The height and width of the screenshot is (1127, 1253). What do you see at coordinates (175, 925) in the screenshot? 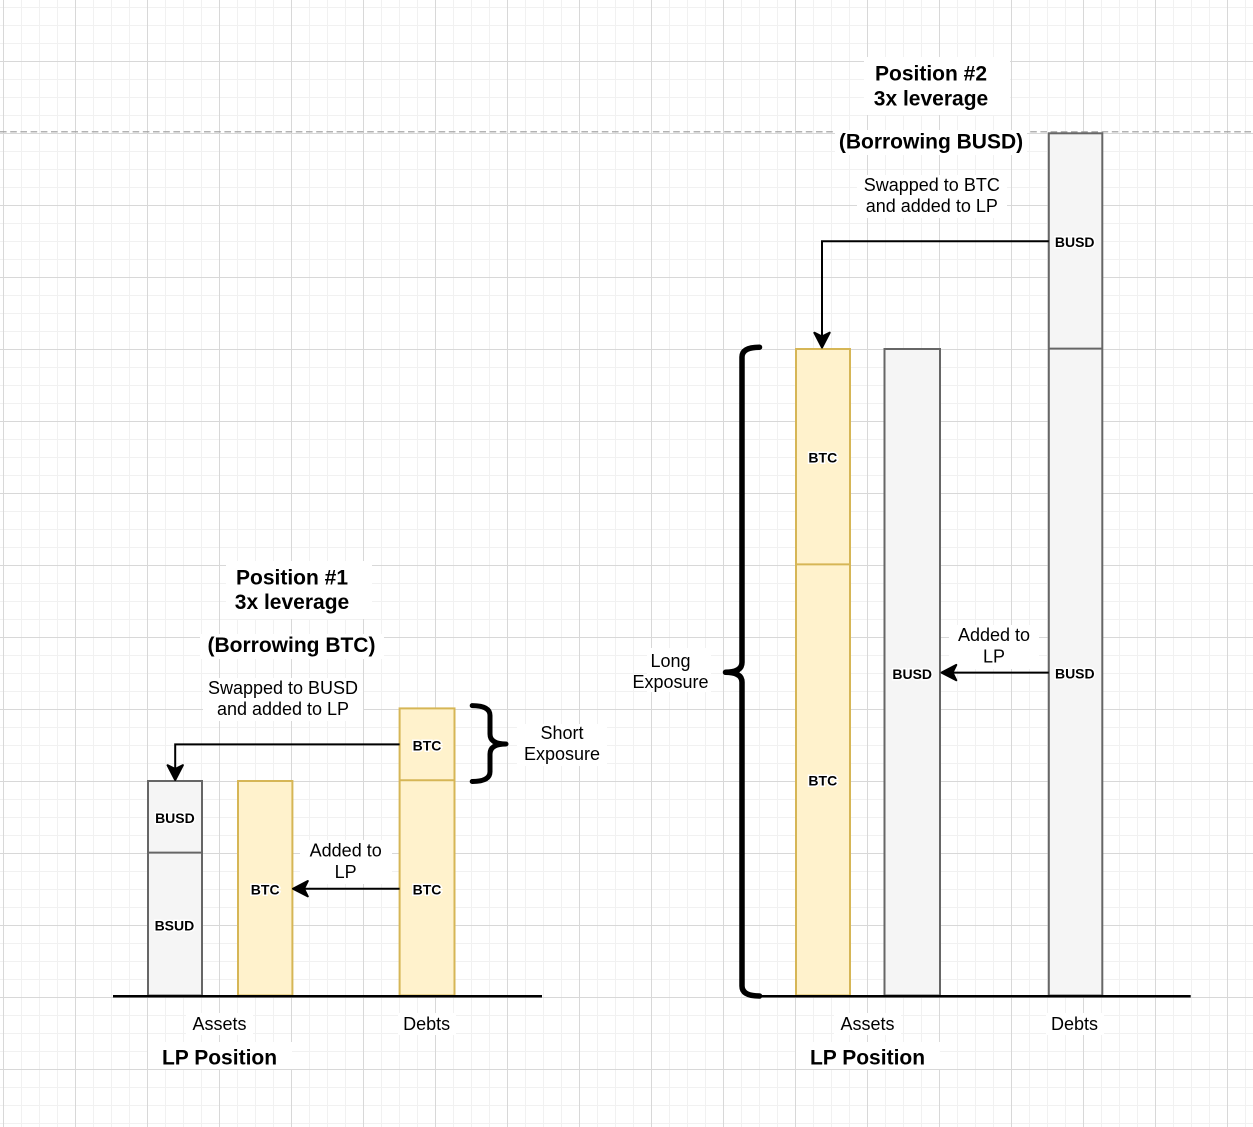
I see `svg-text: BSUD` at bounding box center [175, 925].